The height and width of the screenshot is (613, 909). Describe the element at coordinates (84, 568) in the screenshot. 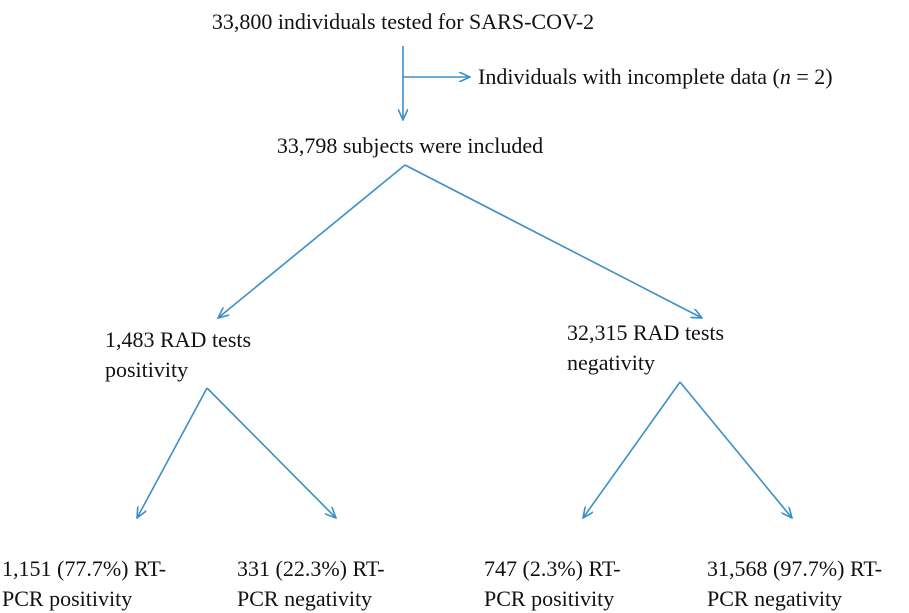

I see `node-label: 1,151 (77.7%) RT-` at that location.